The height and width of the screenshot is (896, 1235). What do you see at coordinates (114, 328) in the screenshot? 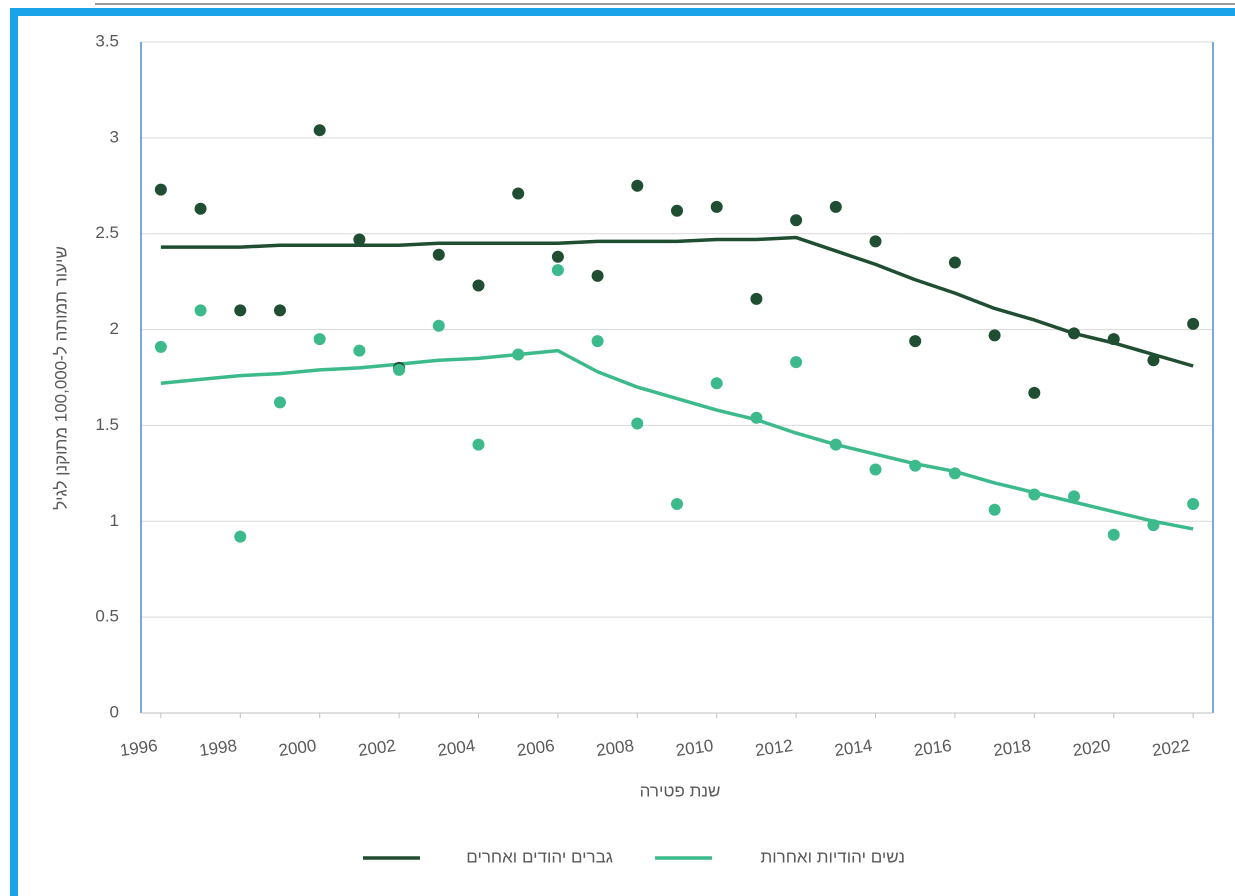
I see `y-tick-label: 2` at bounding box center [114, 328].